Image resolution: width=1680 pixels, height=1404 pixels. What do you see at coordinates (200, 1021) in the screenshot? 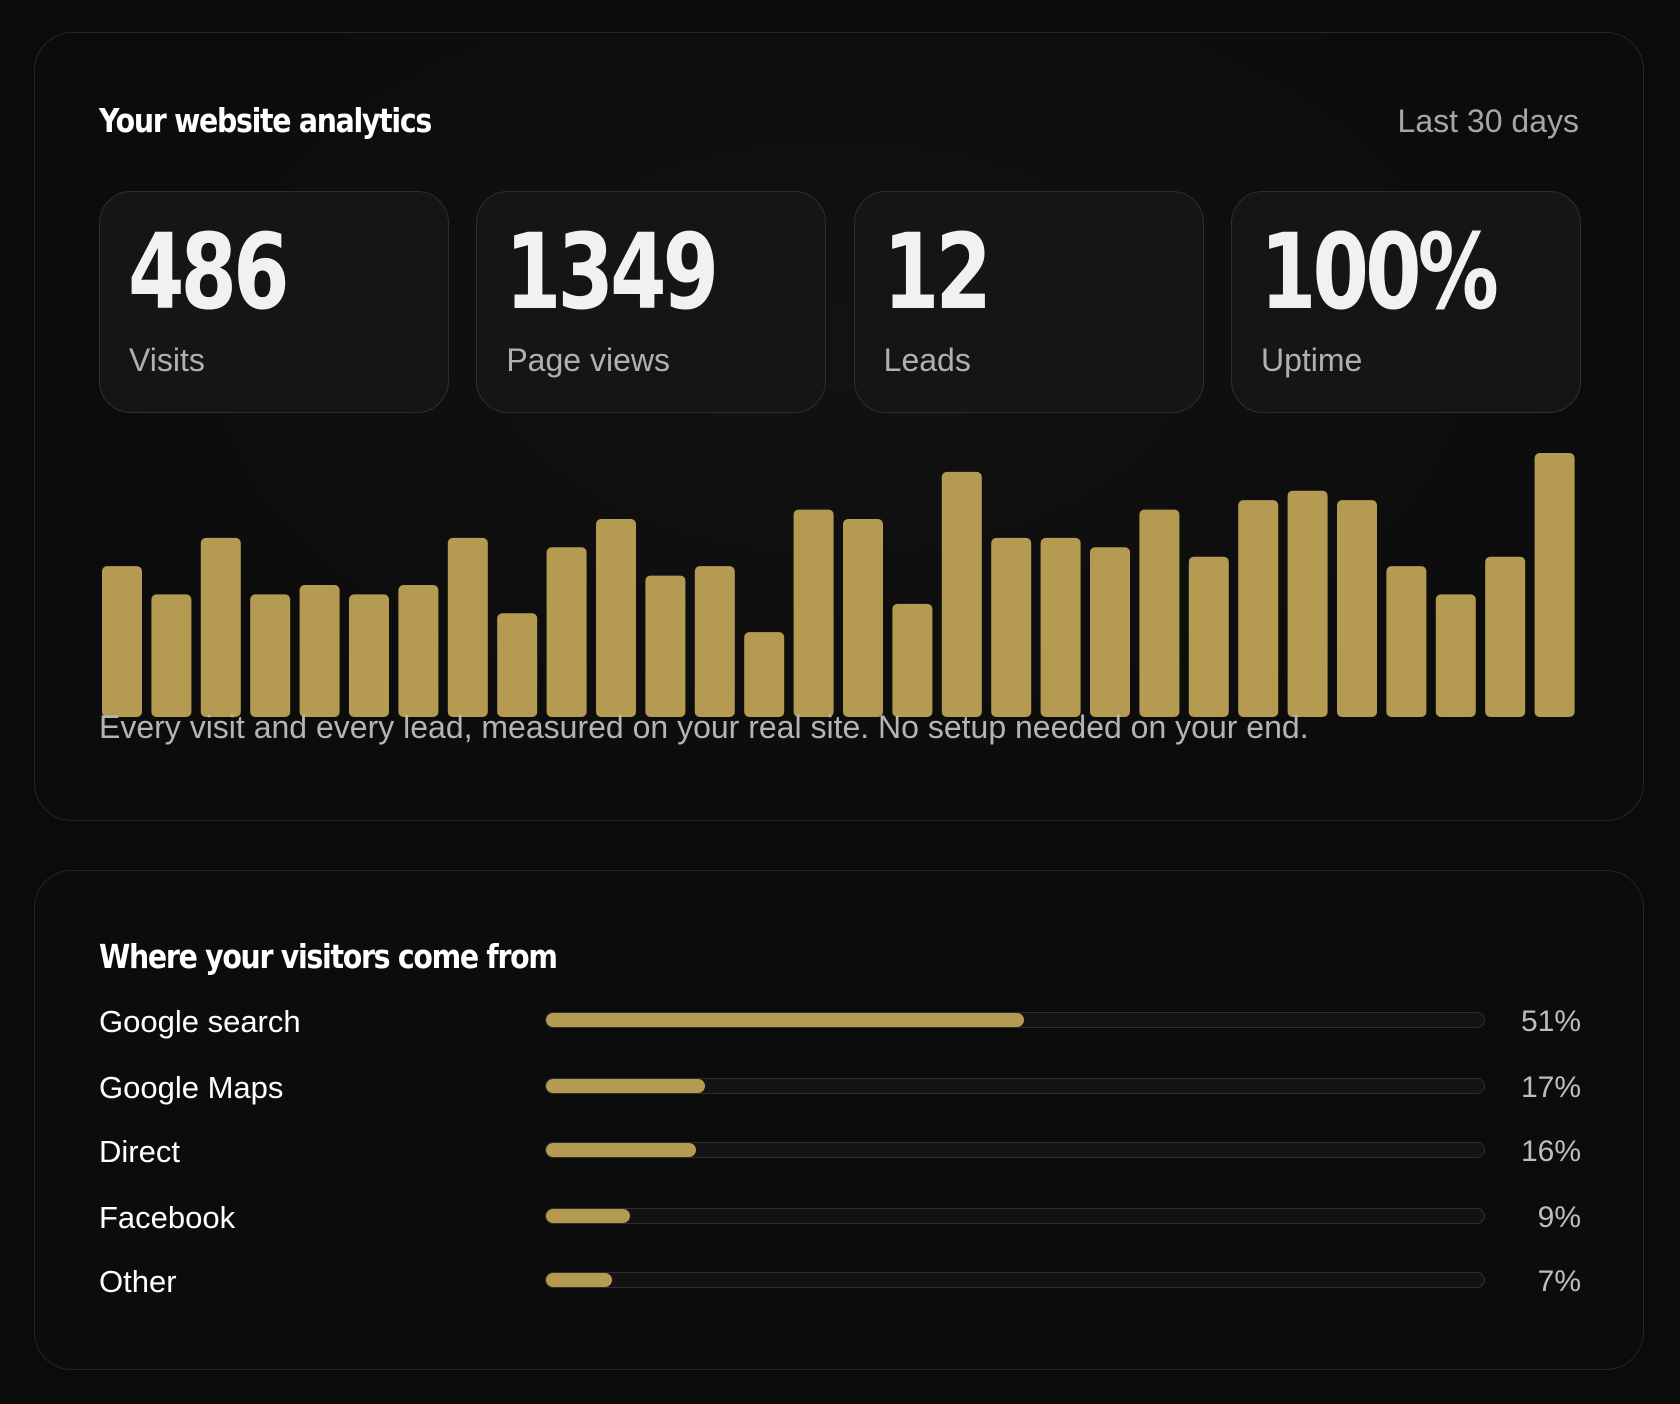
I see `source-label: Google search` at bounding box center [200, 1021].